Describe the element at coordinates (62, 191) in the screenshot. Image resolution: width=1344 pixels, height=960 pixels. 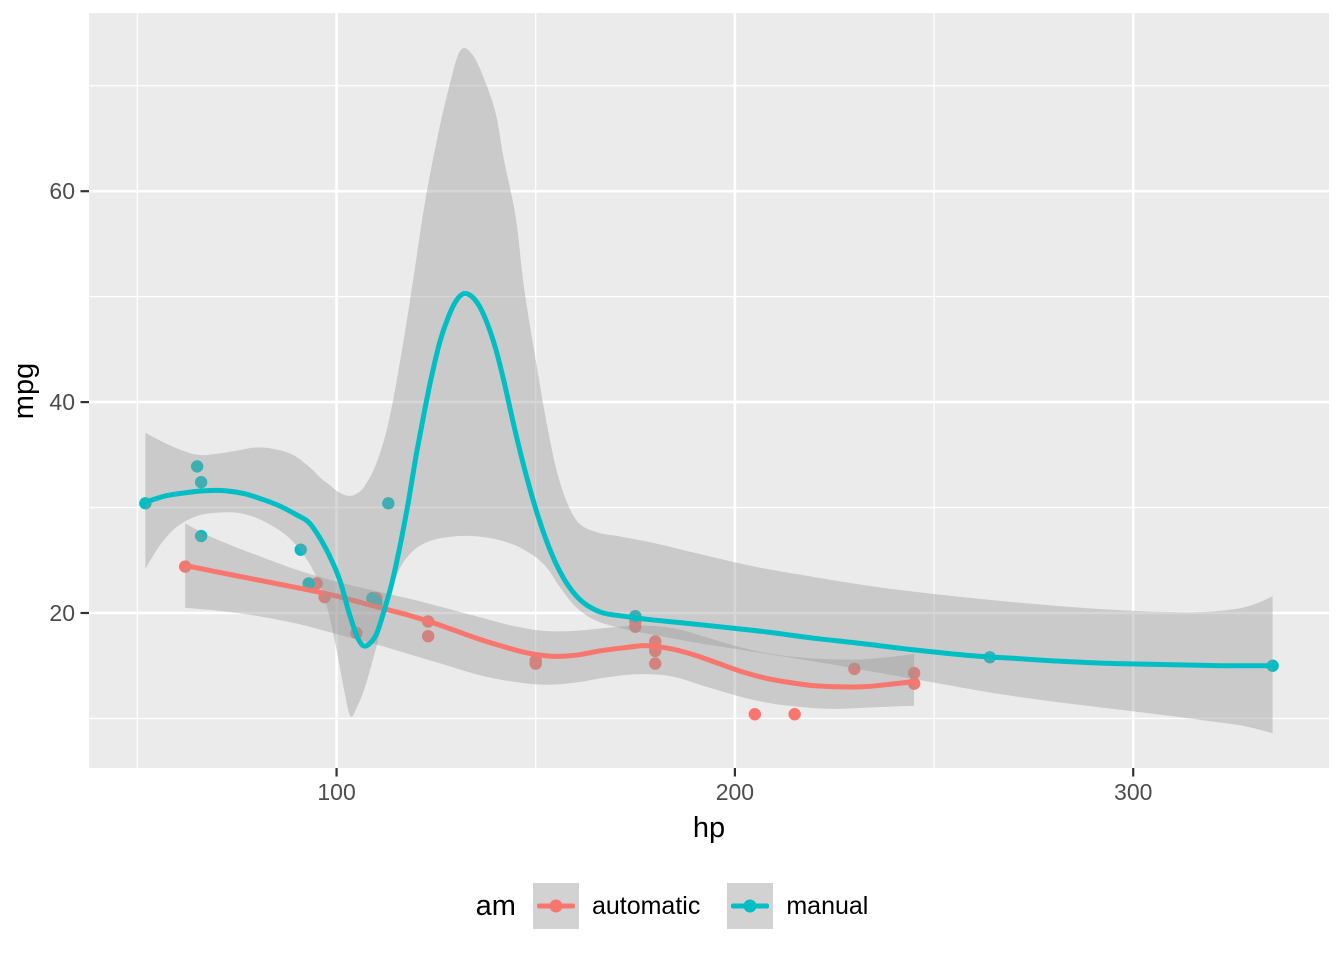
I see `y-tick-label: 60` at that location.